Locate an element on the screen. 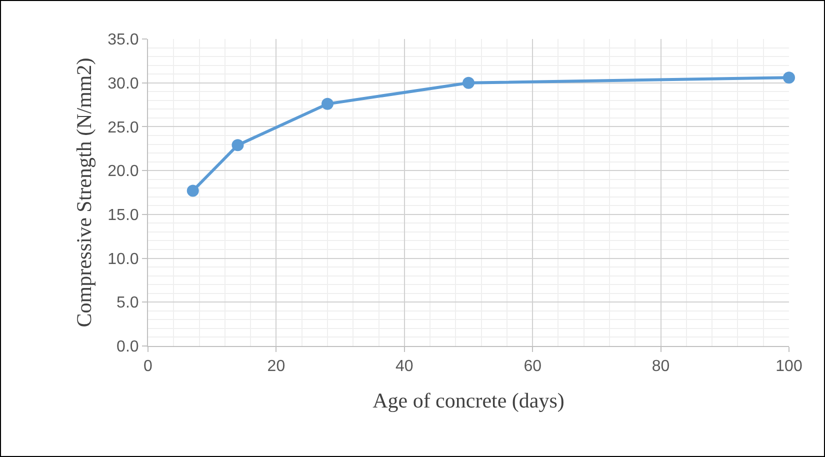 This screenshot has height=457, width=825. x-tick-label: 100 is located at coordinates (789, 367).